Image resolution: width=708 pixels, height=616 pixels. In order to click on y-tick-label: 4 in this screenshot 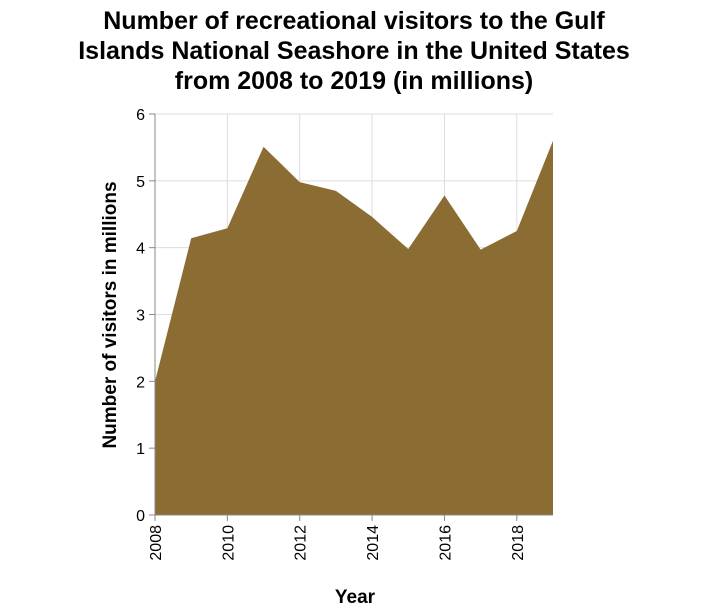, I will do `click(140, 249)`.